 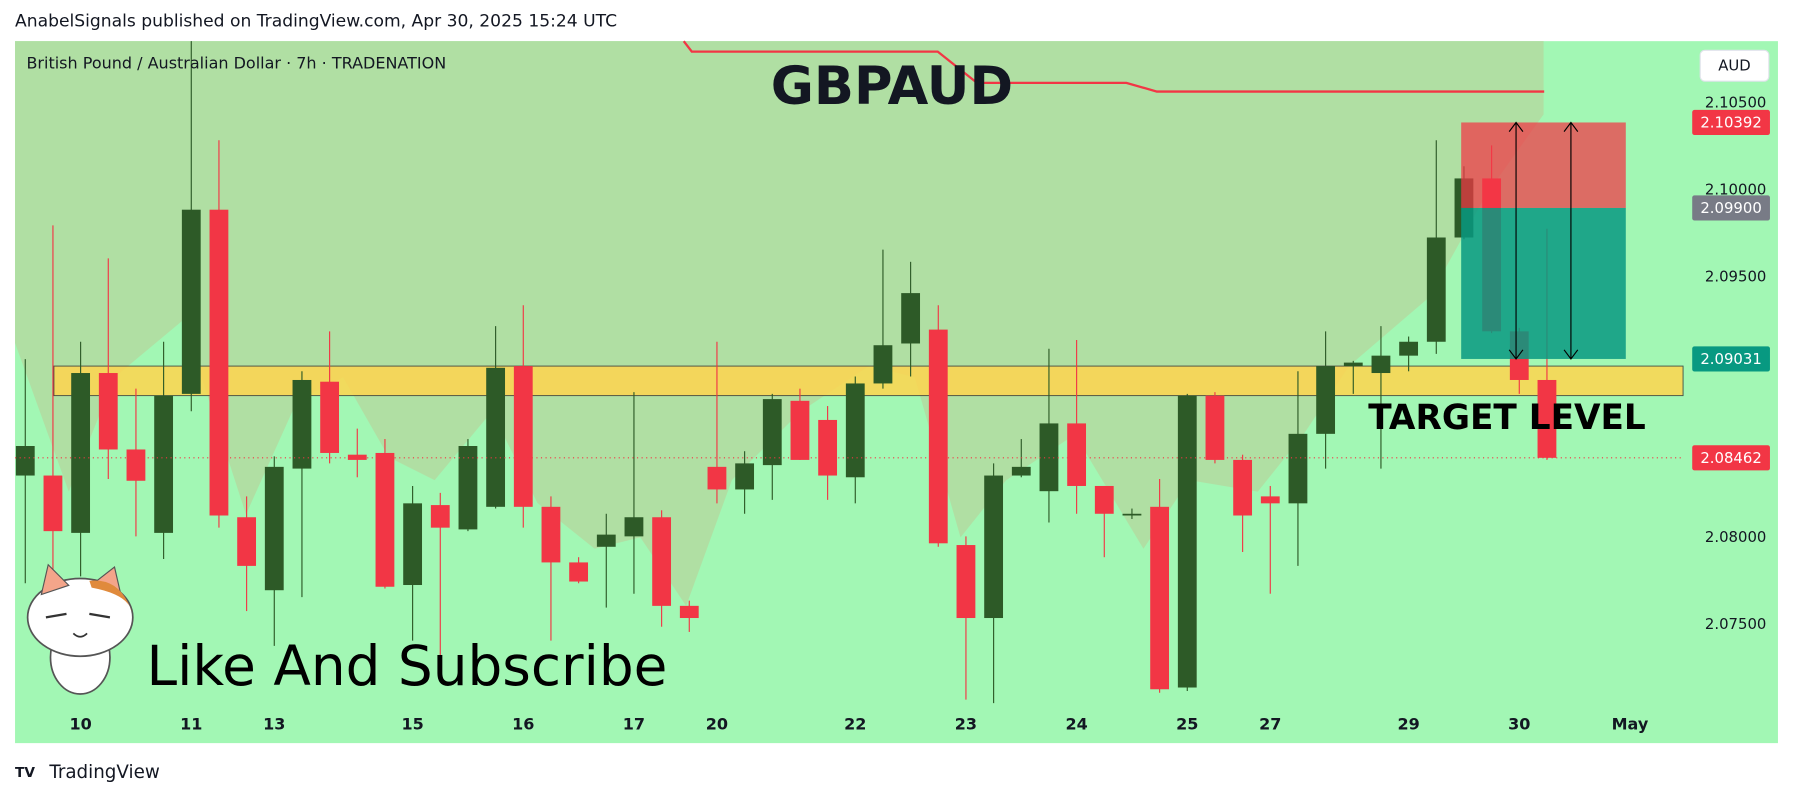 I want to click on price-badge-label: 2.09900, so click(x=1730, y=208).